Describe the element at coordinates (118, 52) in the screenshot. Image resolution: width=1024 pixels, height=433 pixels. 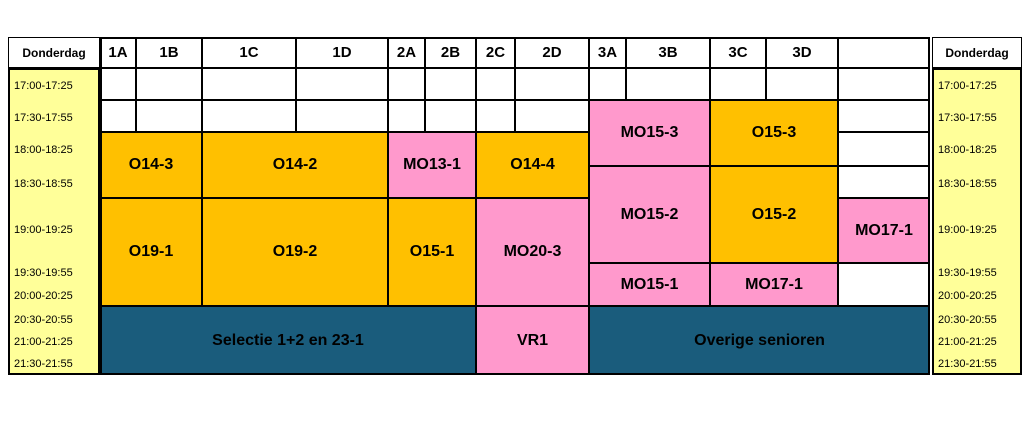
I see `col-header-1a: 1A` at that location.